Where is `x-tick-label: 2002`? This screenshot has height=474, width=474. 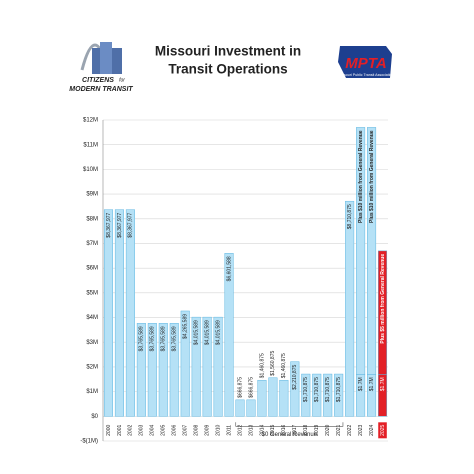 x-tick-label: 2002 is located at coordinates (131, 430).